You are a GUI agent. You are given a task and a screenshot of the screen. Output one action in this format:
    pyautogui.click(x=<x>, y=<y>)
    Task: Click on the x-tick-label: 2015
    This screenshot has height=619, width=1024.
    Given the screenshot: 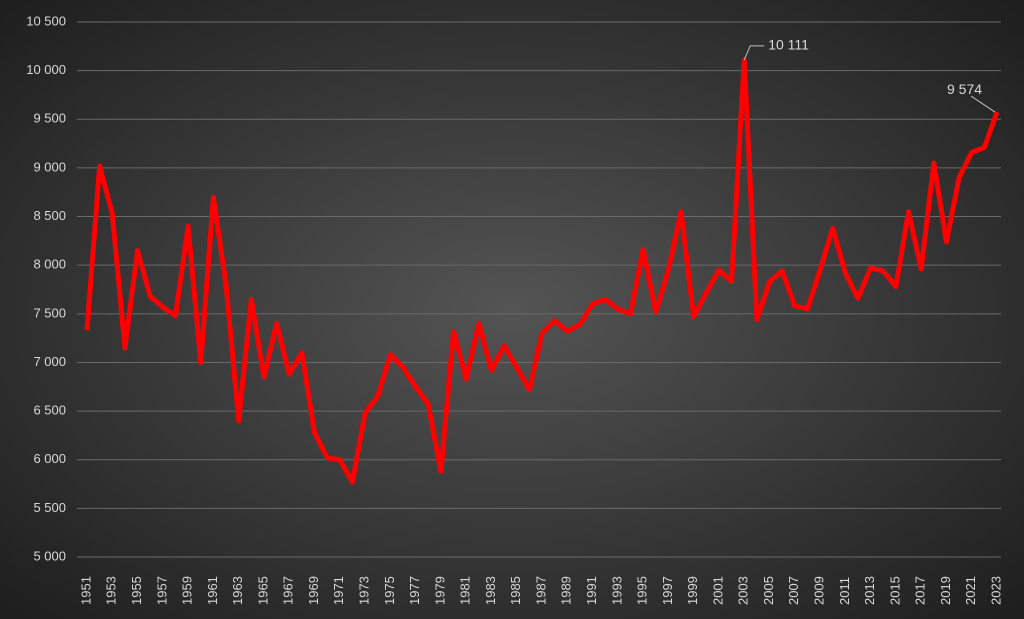 What is the action you would take?
    pyautogui.click(x=894, y=590)
    